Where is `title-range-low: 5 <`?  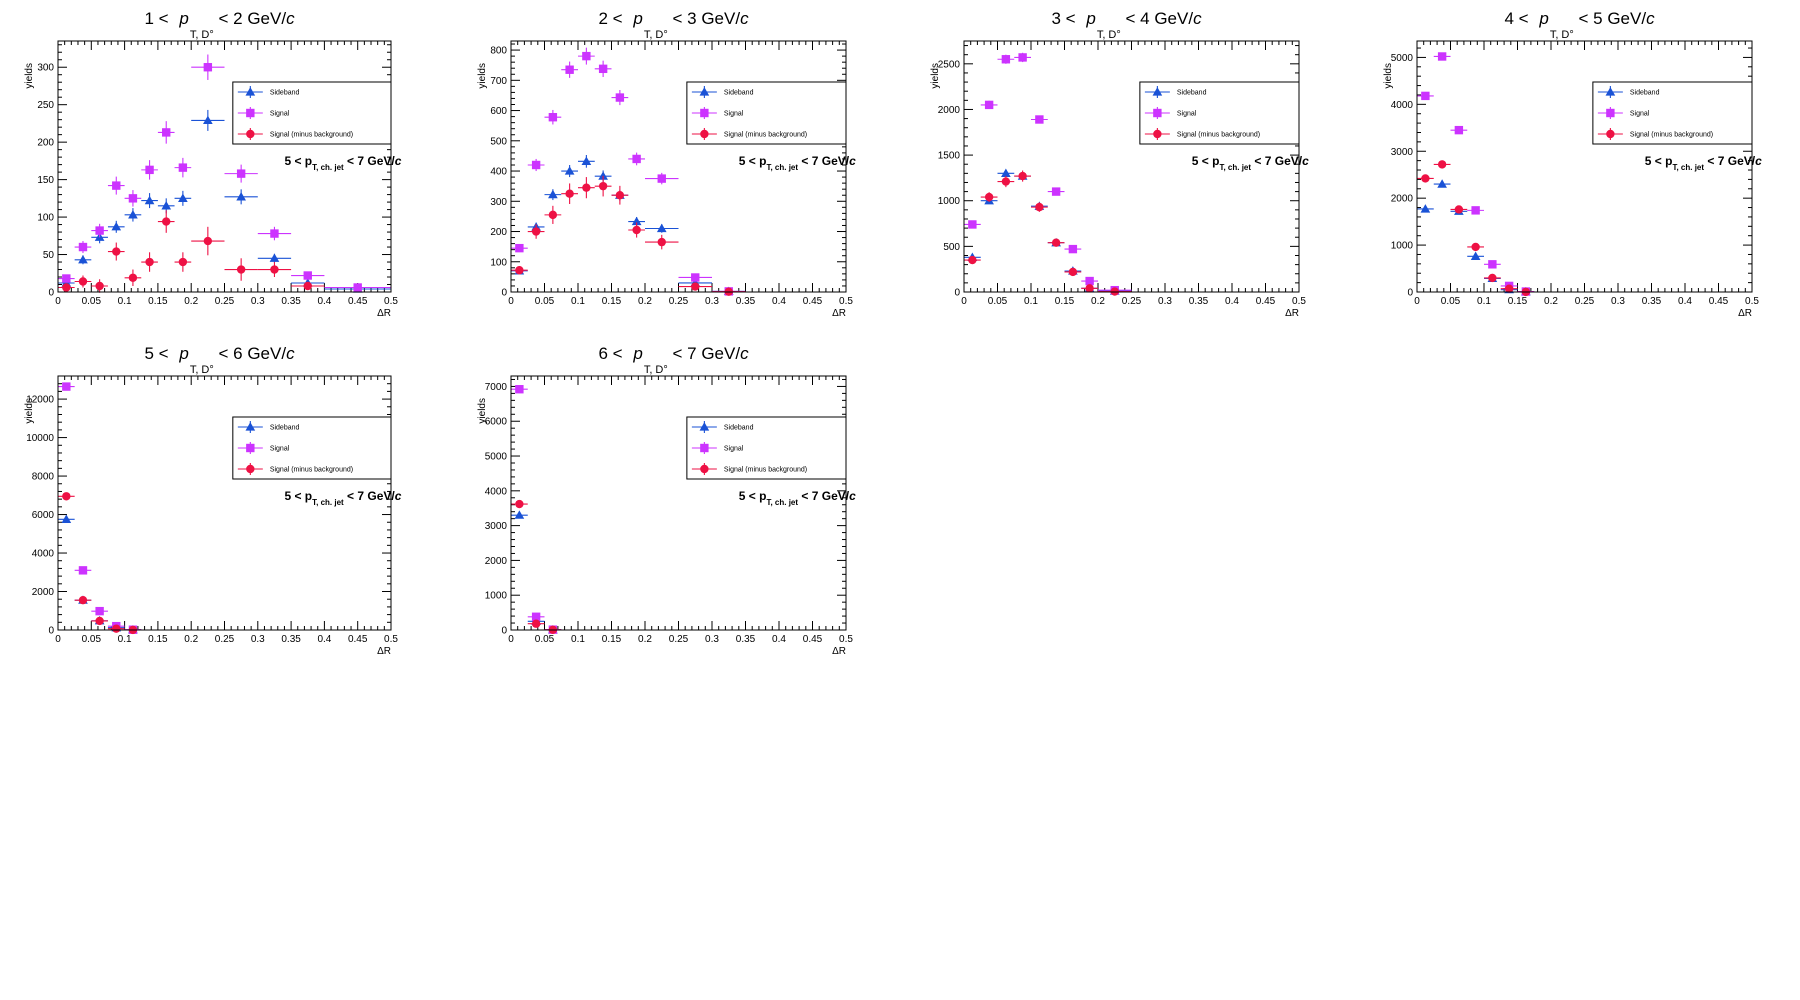 title-range-low: 5 < is located at coordinates (159, 353).